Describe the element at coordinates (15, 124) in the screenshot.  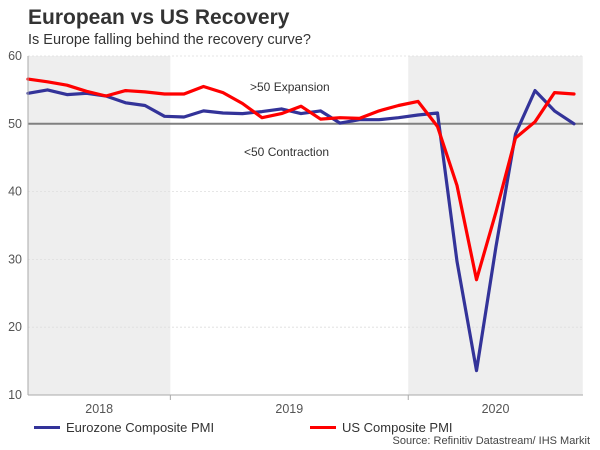
I see `y-tick-label: 50` at that location.